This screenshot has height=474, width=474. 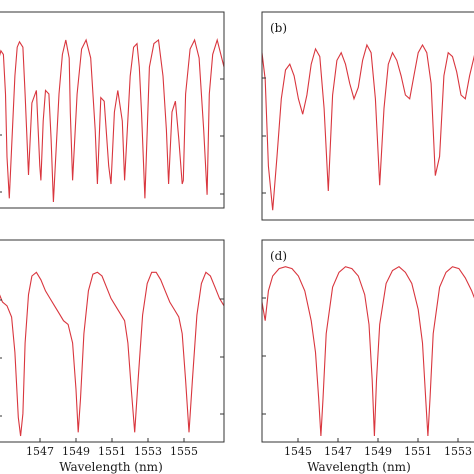 What do you see at coordinates (278, 256) in the screenshot?
I see `panel-label: (d)` at bounding box center [278, 256].